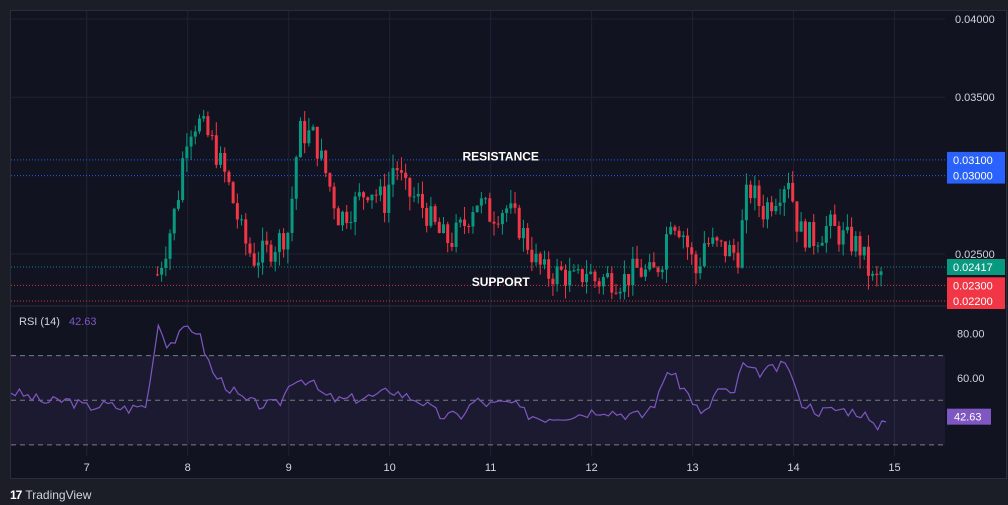 This screenshot has width=1008, height=505. What do you see at coordinates (971, 334) in the screenshot?
I see `rsi-y-tick-label: 80.00` at bounding box center [971, 334].